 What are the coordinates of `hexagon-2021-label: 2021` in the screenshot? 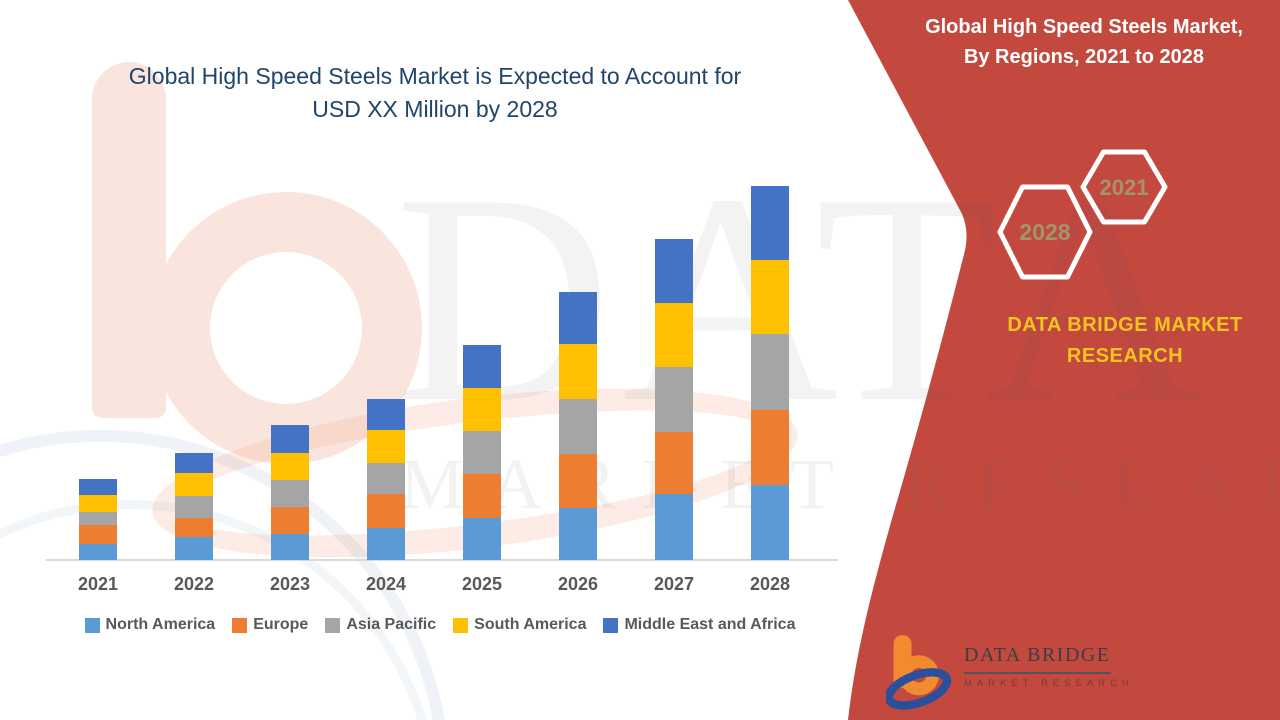 It's located at (1124, 187).